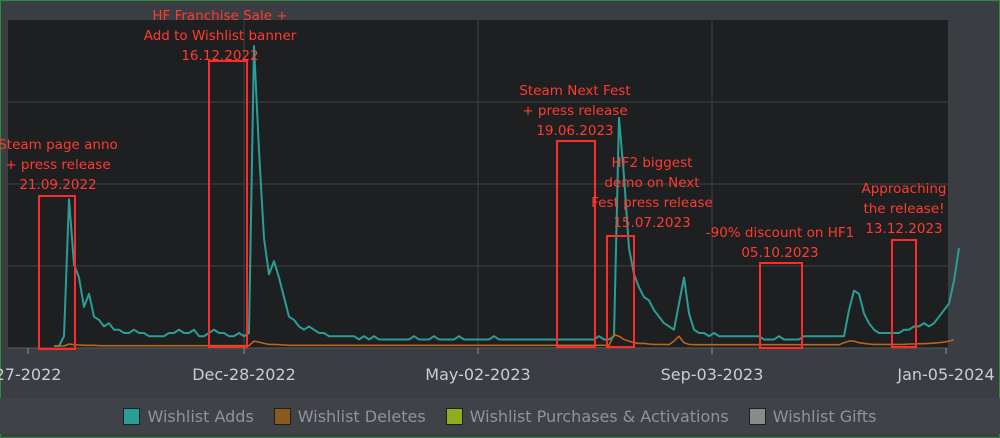  Describe the element at coordinates (780, 243) in the screenshot. I see `annotation-label: -90% discount on HF1 05.10.2023` at that location.